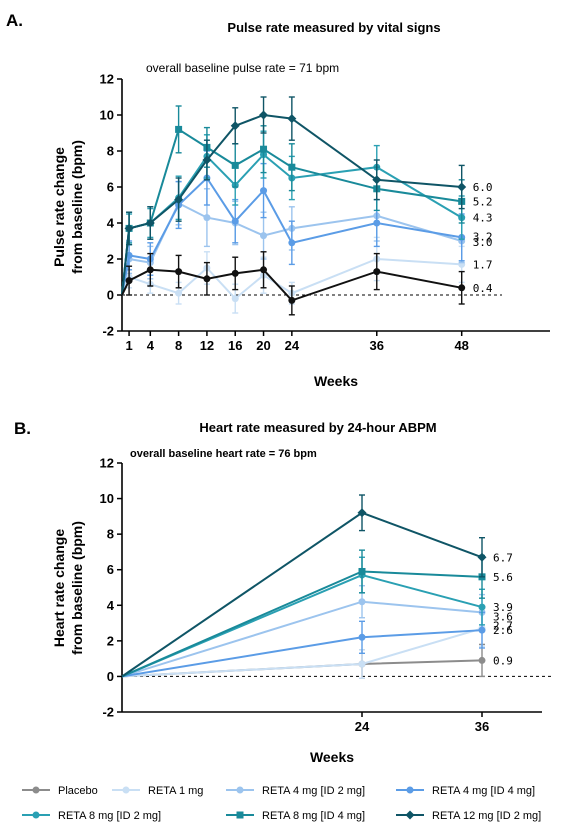  What do you see at coordinates (77, 207) in the screenshot?
I see `panel-a-ylabel-line2: from baseline (bpm)` at bounding box center [77, 207].